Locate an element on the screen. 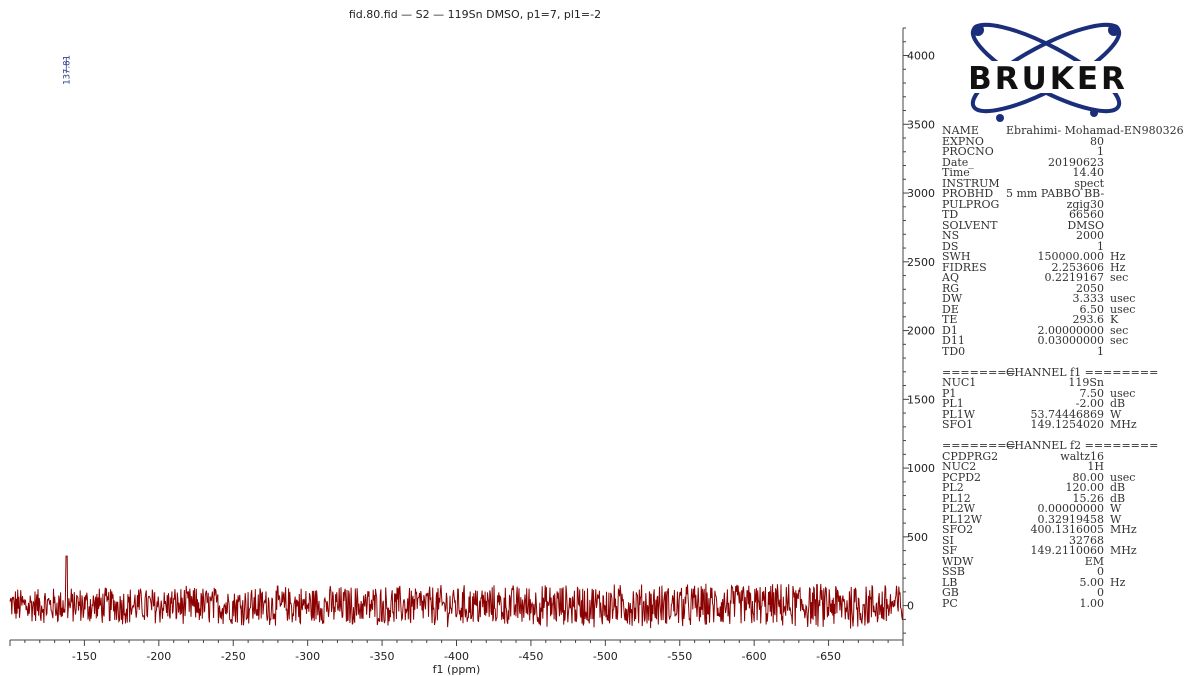 The image size is (1189, 676). param-row: SI 32768 is located at coordinates (1039, 540).